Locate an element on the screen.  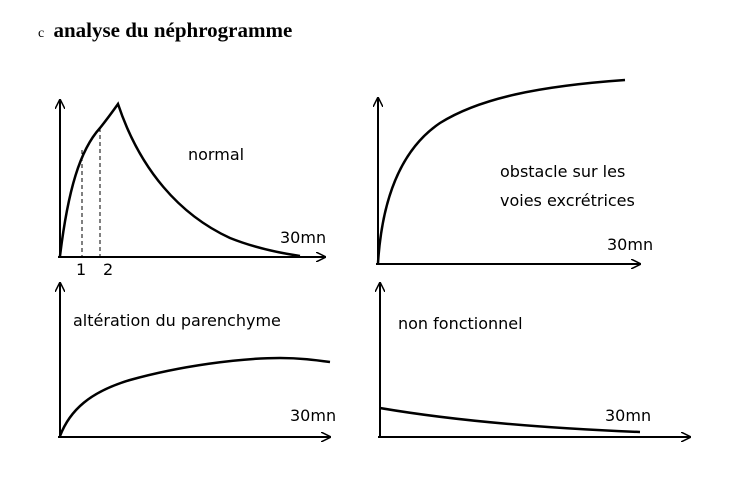
figure-heading: c analyse du néphrogramme is located at coordinates (165, 30).